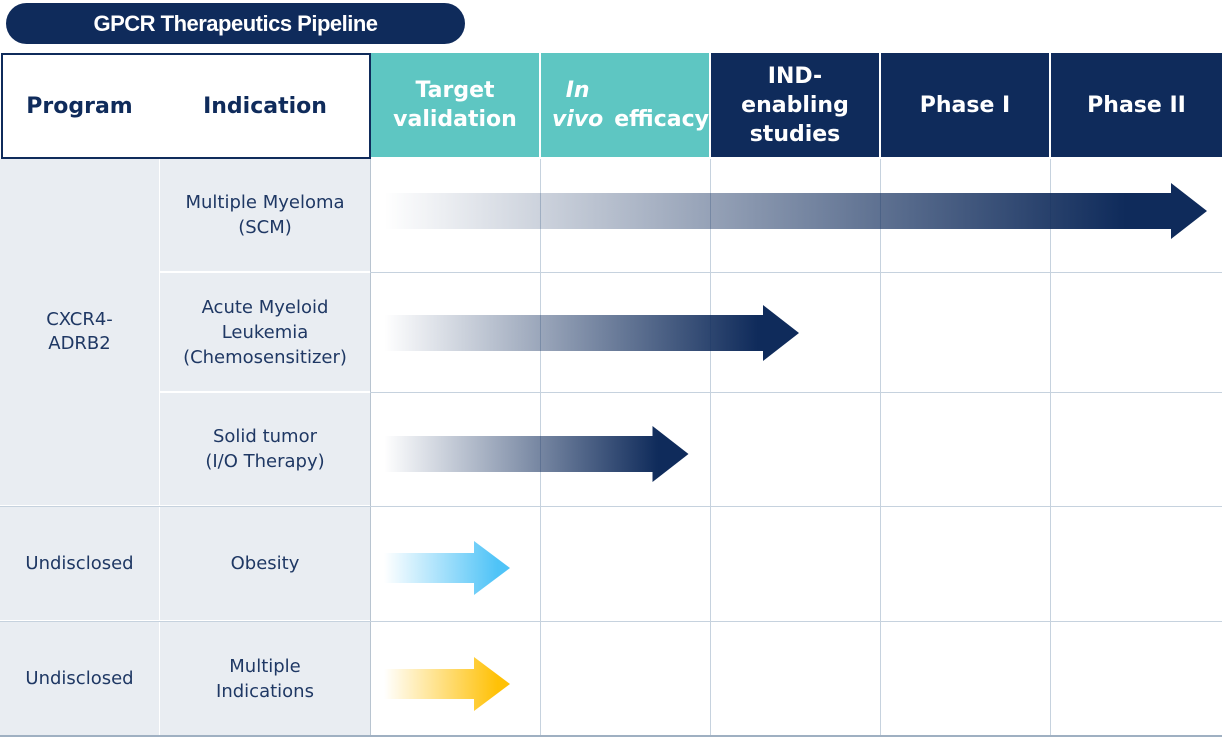  What do you see at coordinates (79, 678) in the screenshot?
I see `program-cell-undisclosed-2: Undisclosed` at bounding box center [79, 678].